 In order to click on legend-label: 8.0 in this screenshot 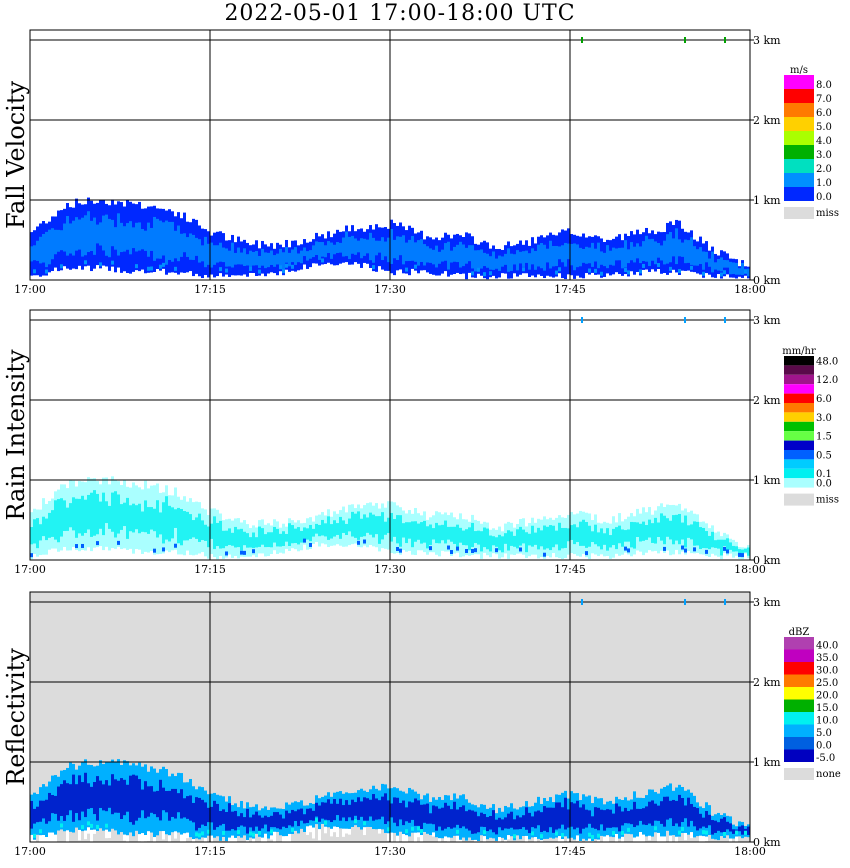, I will do `click(824, 85)`.